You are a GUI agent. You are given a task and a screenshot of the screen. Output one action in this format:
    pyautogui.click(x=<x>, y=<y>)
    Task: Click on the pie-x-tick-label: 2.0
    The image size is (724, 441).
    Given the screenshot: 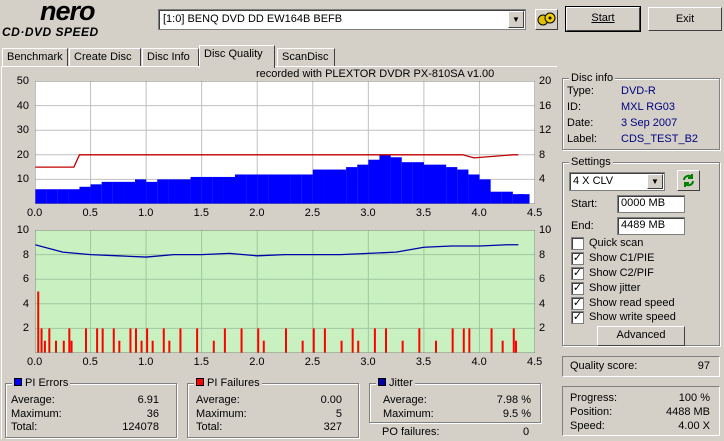 What is the action you would take?
    pyautogui.click(x=257, y=213)
    